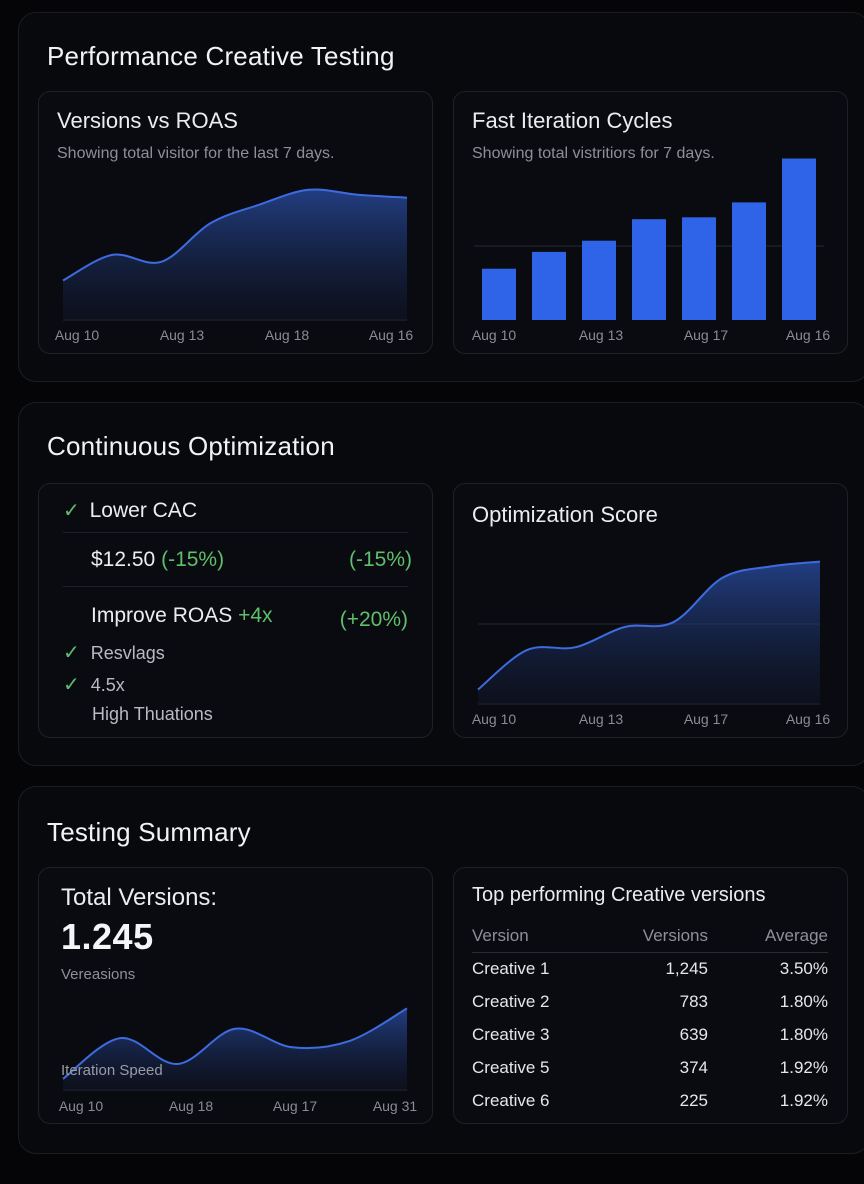 The image size is (864, 1184). Describe the element at coordinates (94, 685) in the screenshot. I see `list-item: ✓ 4.5x` at that location.